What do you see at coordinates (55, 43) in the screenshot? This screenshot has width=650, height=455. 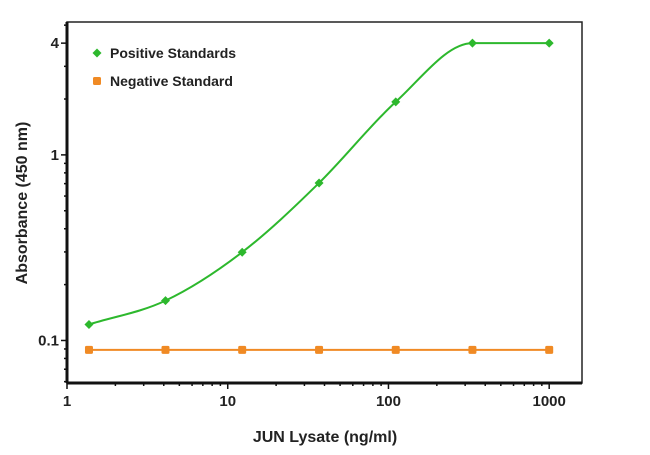 I see `y-tick-label: 4` at bounding box center [55, 43].